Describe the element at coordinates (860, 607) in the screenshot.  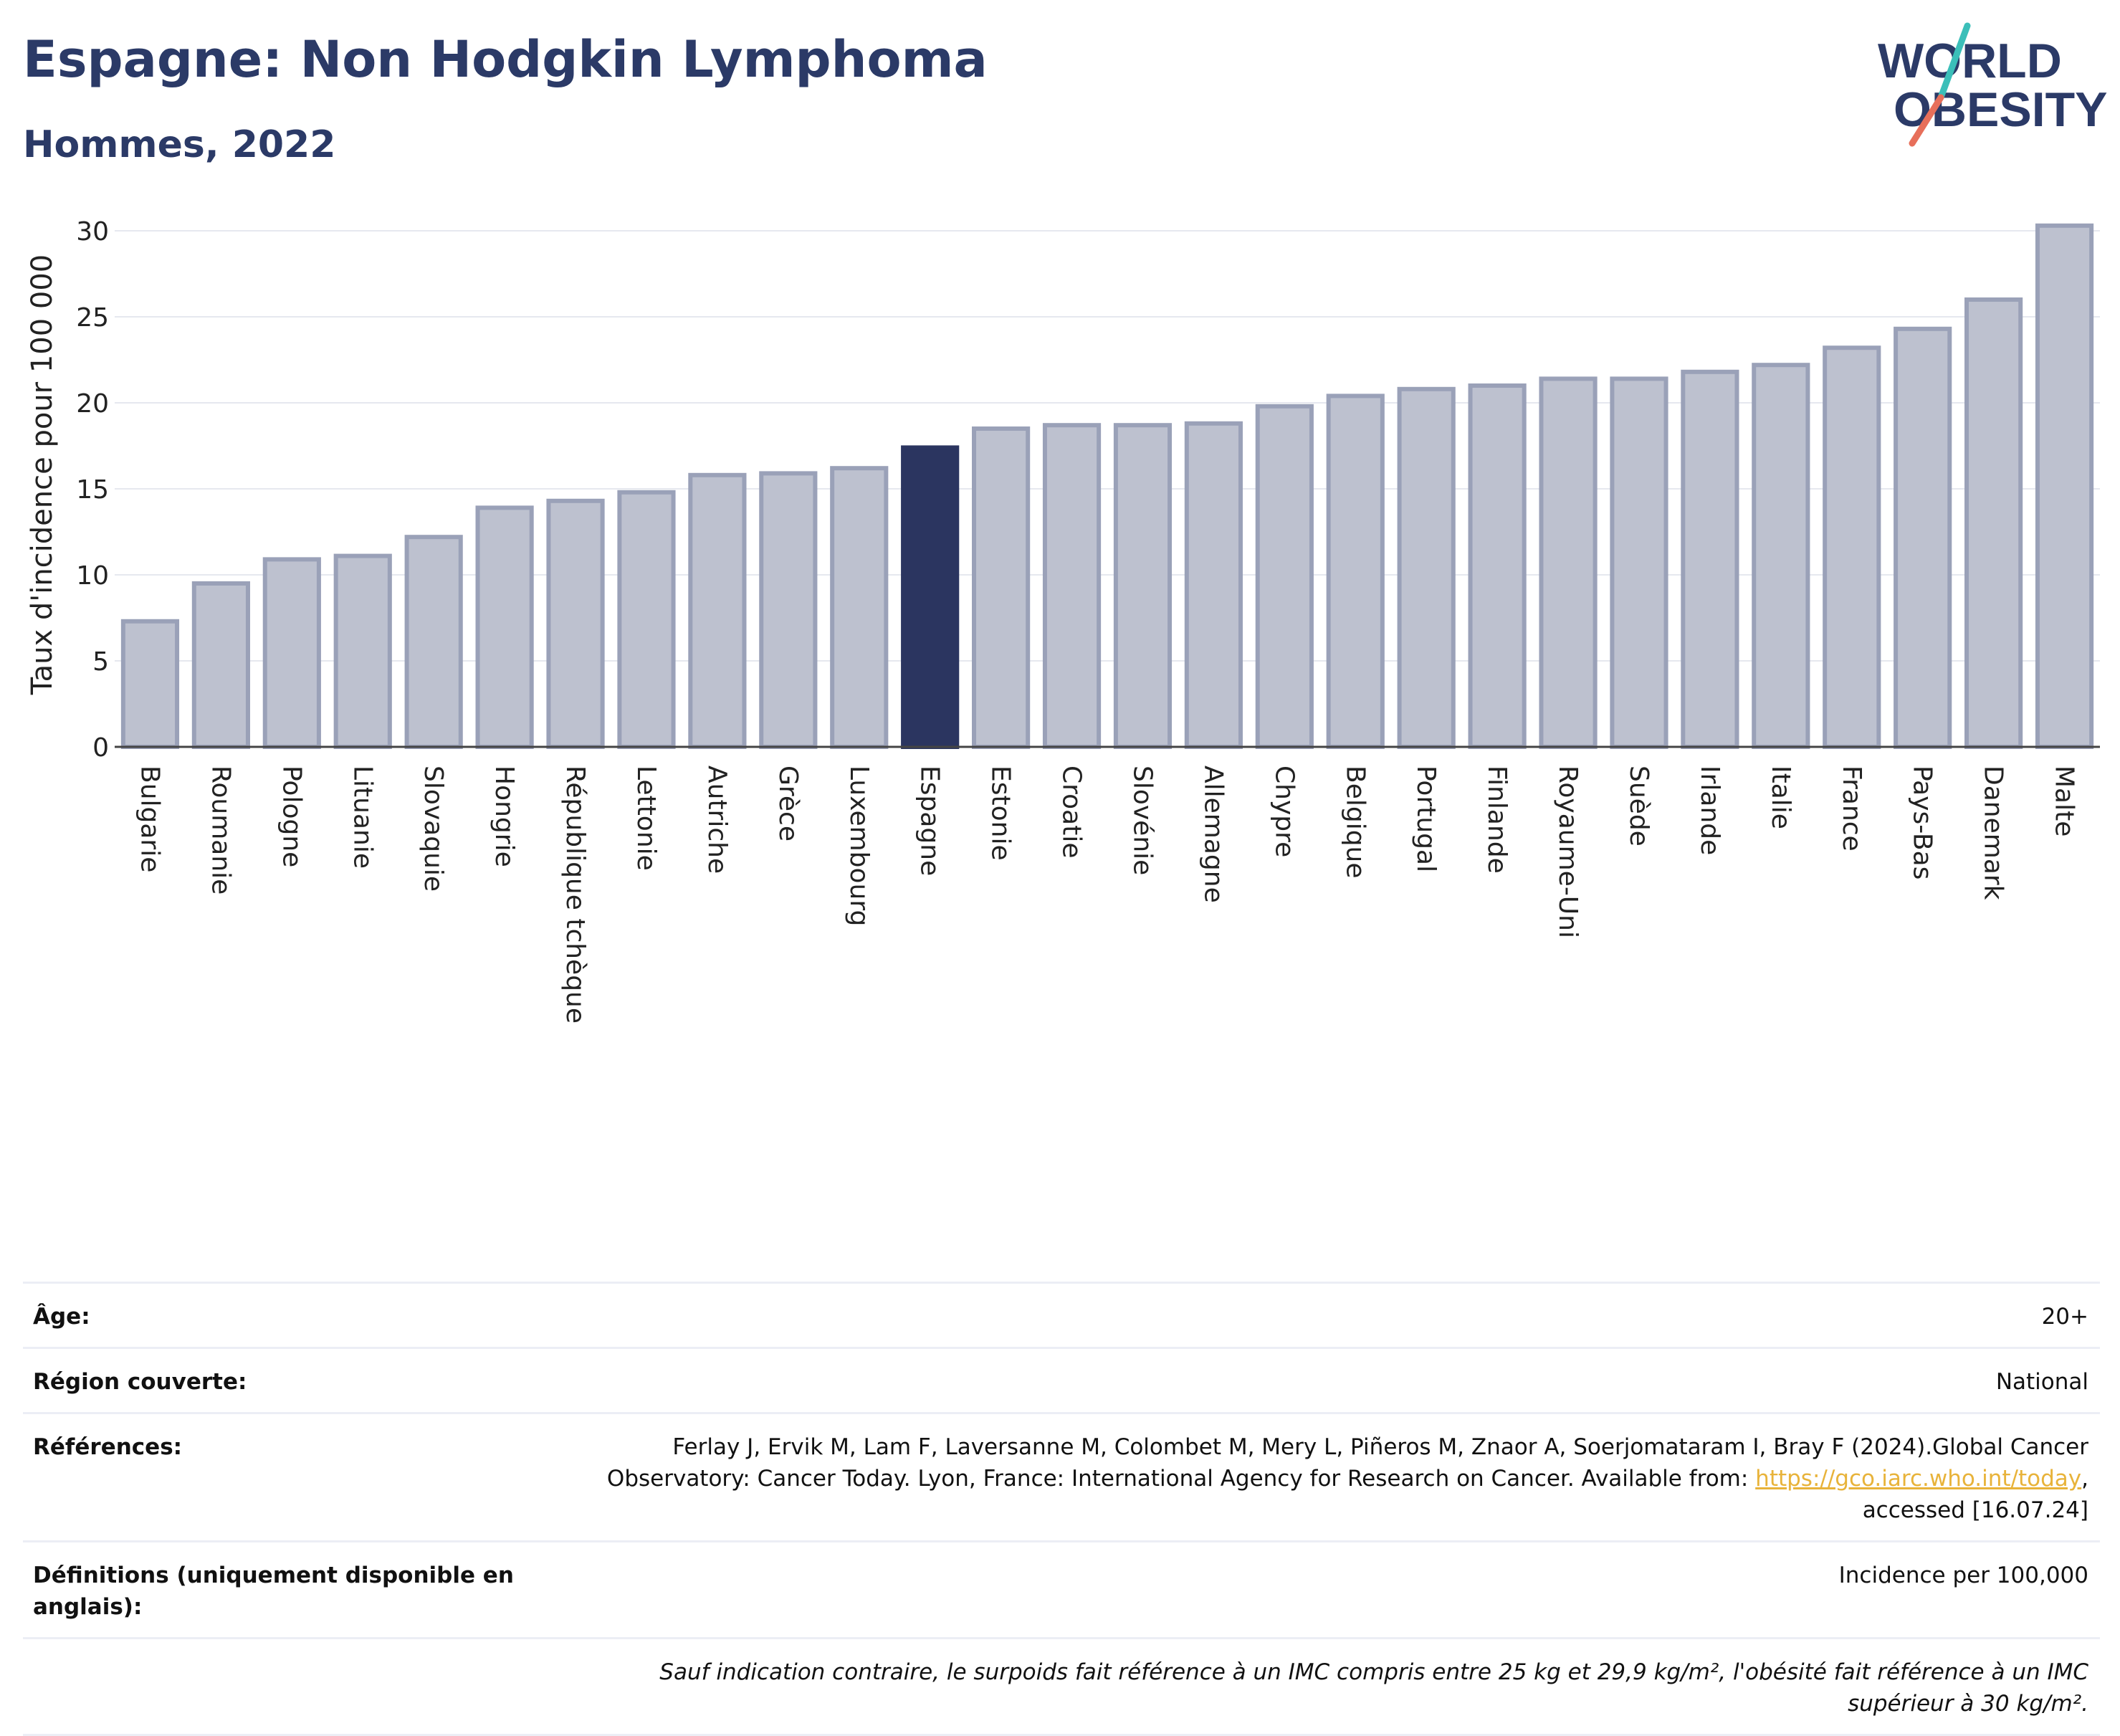
I see `bar-luxembourg` at that location.